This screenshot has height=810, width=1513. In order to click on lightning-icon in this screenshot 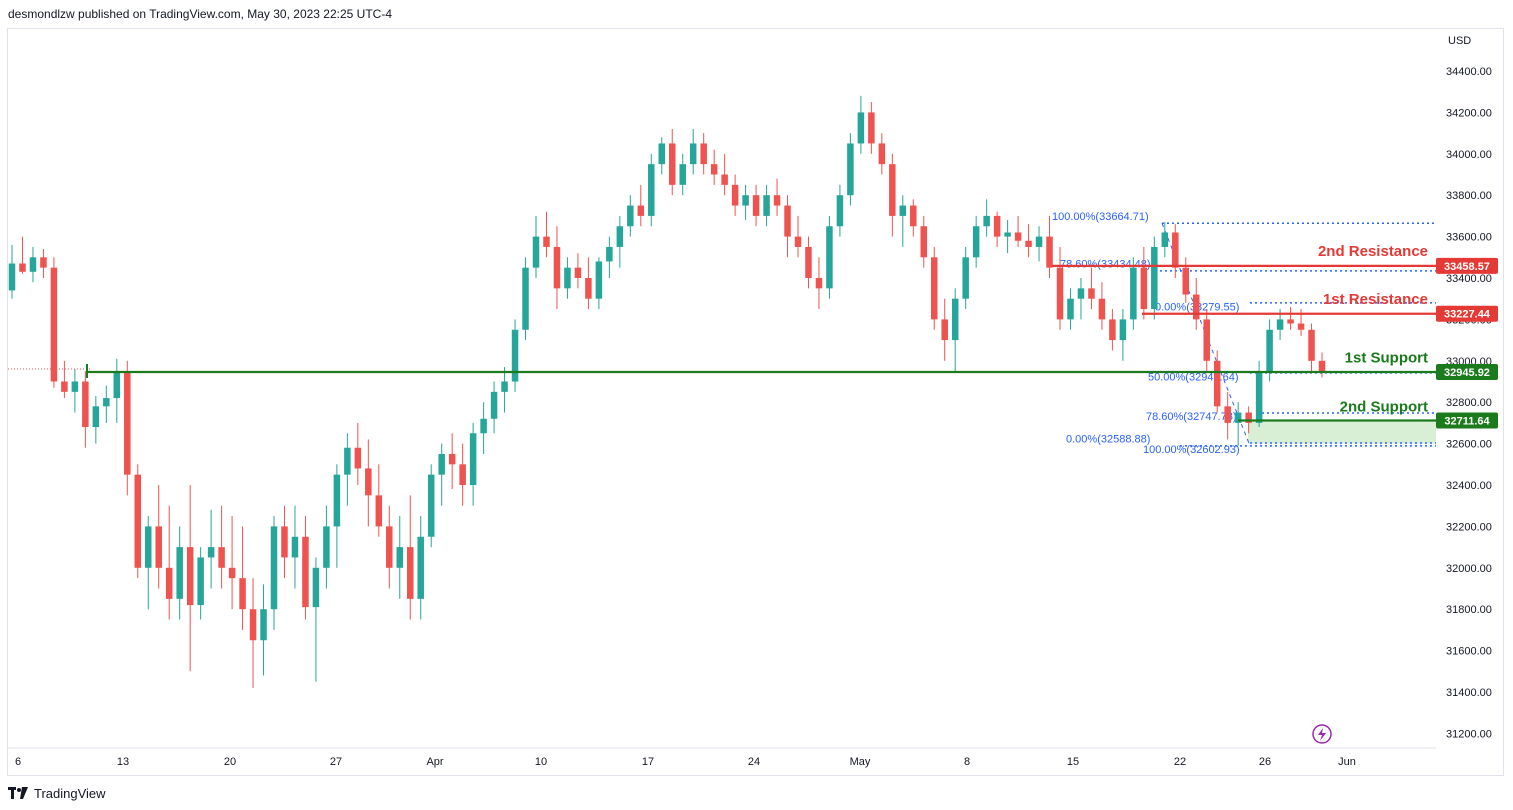, I will do `click(1322, 734)`.